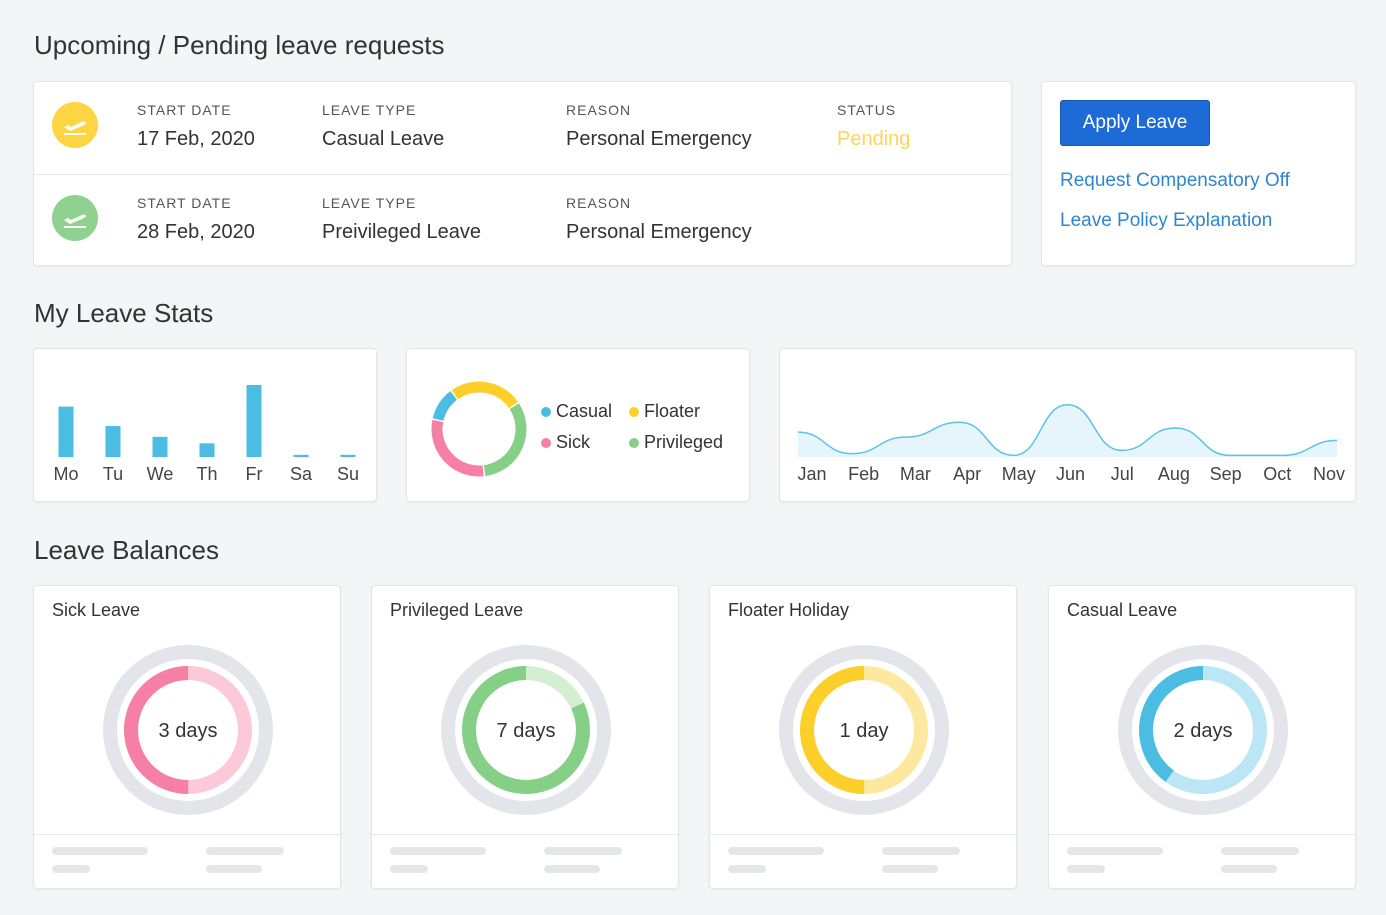 The image size is (1386, 915). I want to click on balance-ring-chart: 2 days, so click(1203, 730).